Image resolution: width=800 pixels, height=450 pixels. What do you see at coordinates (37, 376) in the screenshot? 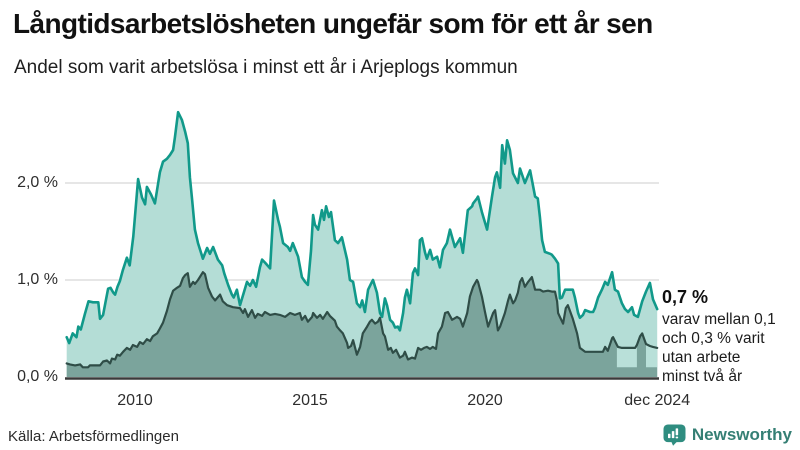
I see `y-tick-label: 0,0 %` at bounding box center [37, 376].